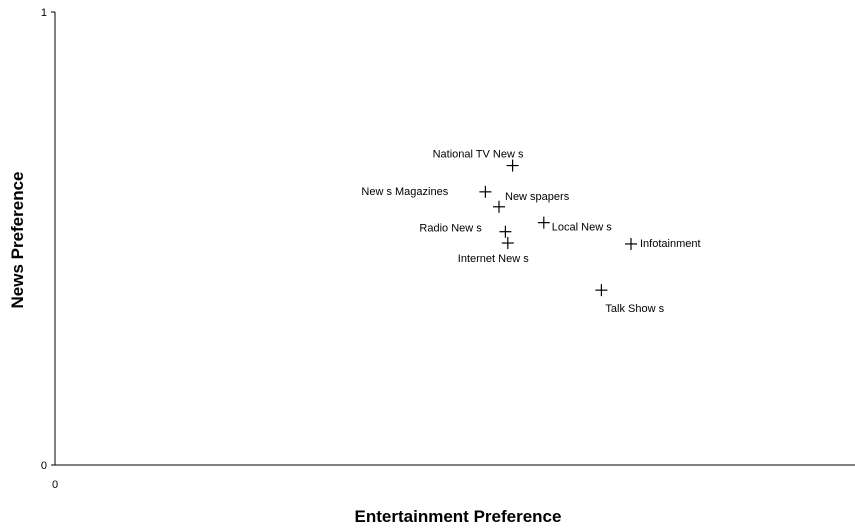 This screenshot has width=855, height=528. I want to click on point-label: National TV New s, so click(478, 155).